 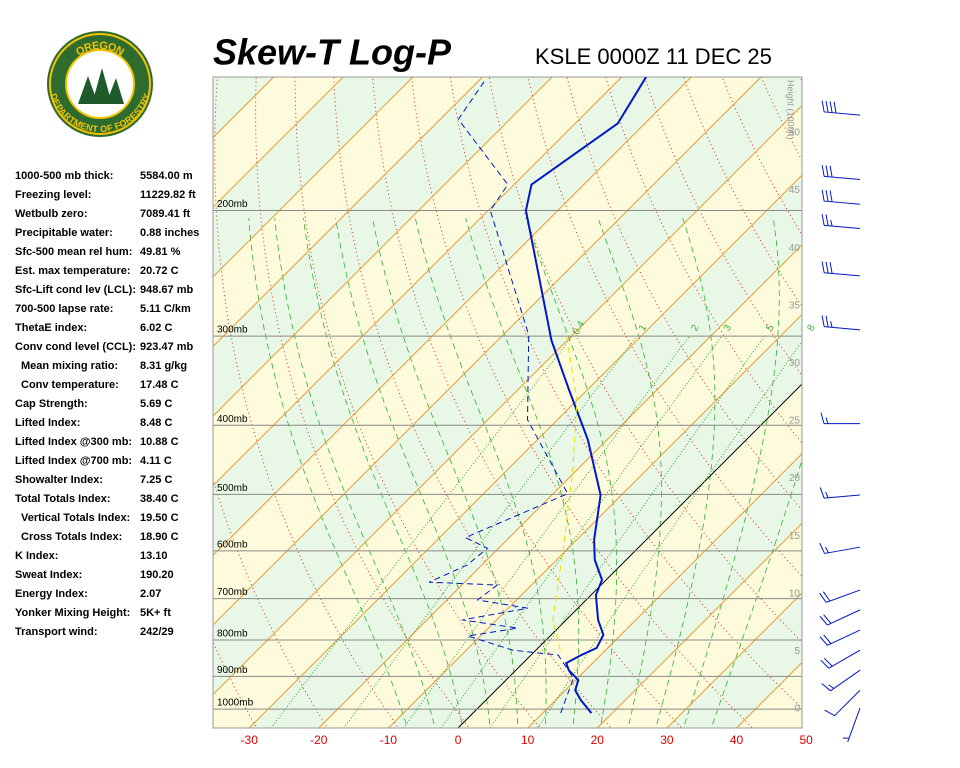 What do you see at coordinates (168, 195) in the screenshot?
I see `index-value: 11229.82 ft` at bounding box center [168, 195].